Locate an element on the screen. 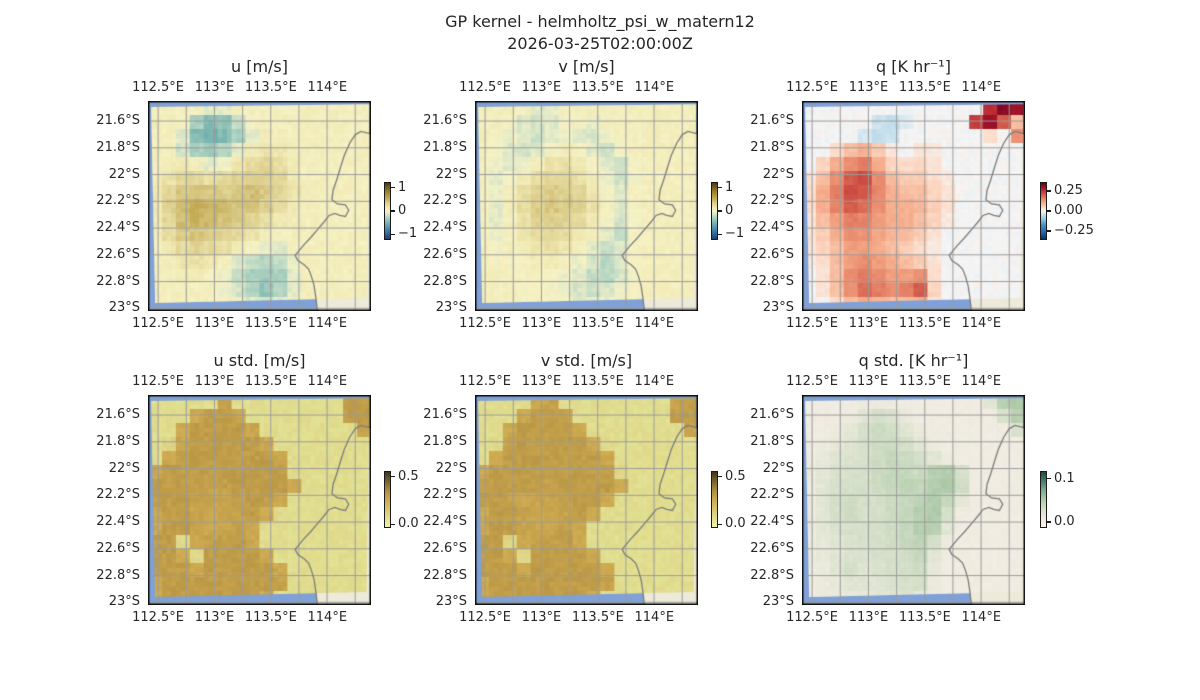 Image resolution: width=1200 pixels, height=700 pixels. panel-title: u [m/s] is located at coordinates (259, 66).